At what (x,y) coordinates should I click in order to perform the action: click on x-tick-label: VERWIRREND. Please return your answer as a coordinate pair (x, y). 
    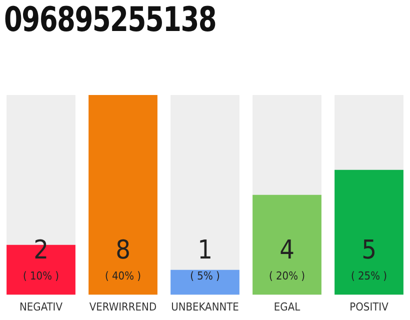
    Looking at the image, I should click on (123, 307).